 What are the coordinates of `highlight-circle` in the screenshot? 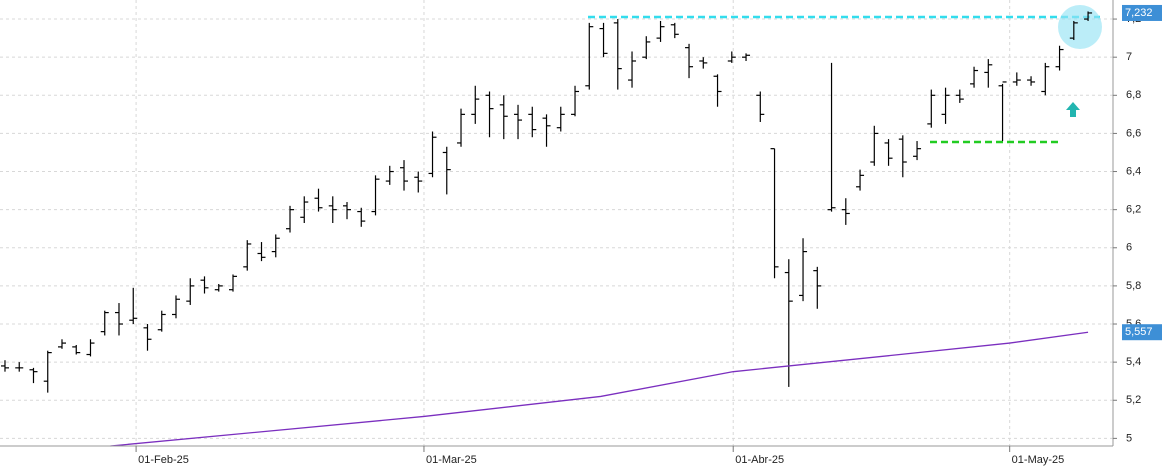 It's located at (1080, 27).